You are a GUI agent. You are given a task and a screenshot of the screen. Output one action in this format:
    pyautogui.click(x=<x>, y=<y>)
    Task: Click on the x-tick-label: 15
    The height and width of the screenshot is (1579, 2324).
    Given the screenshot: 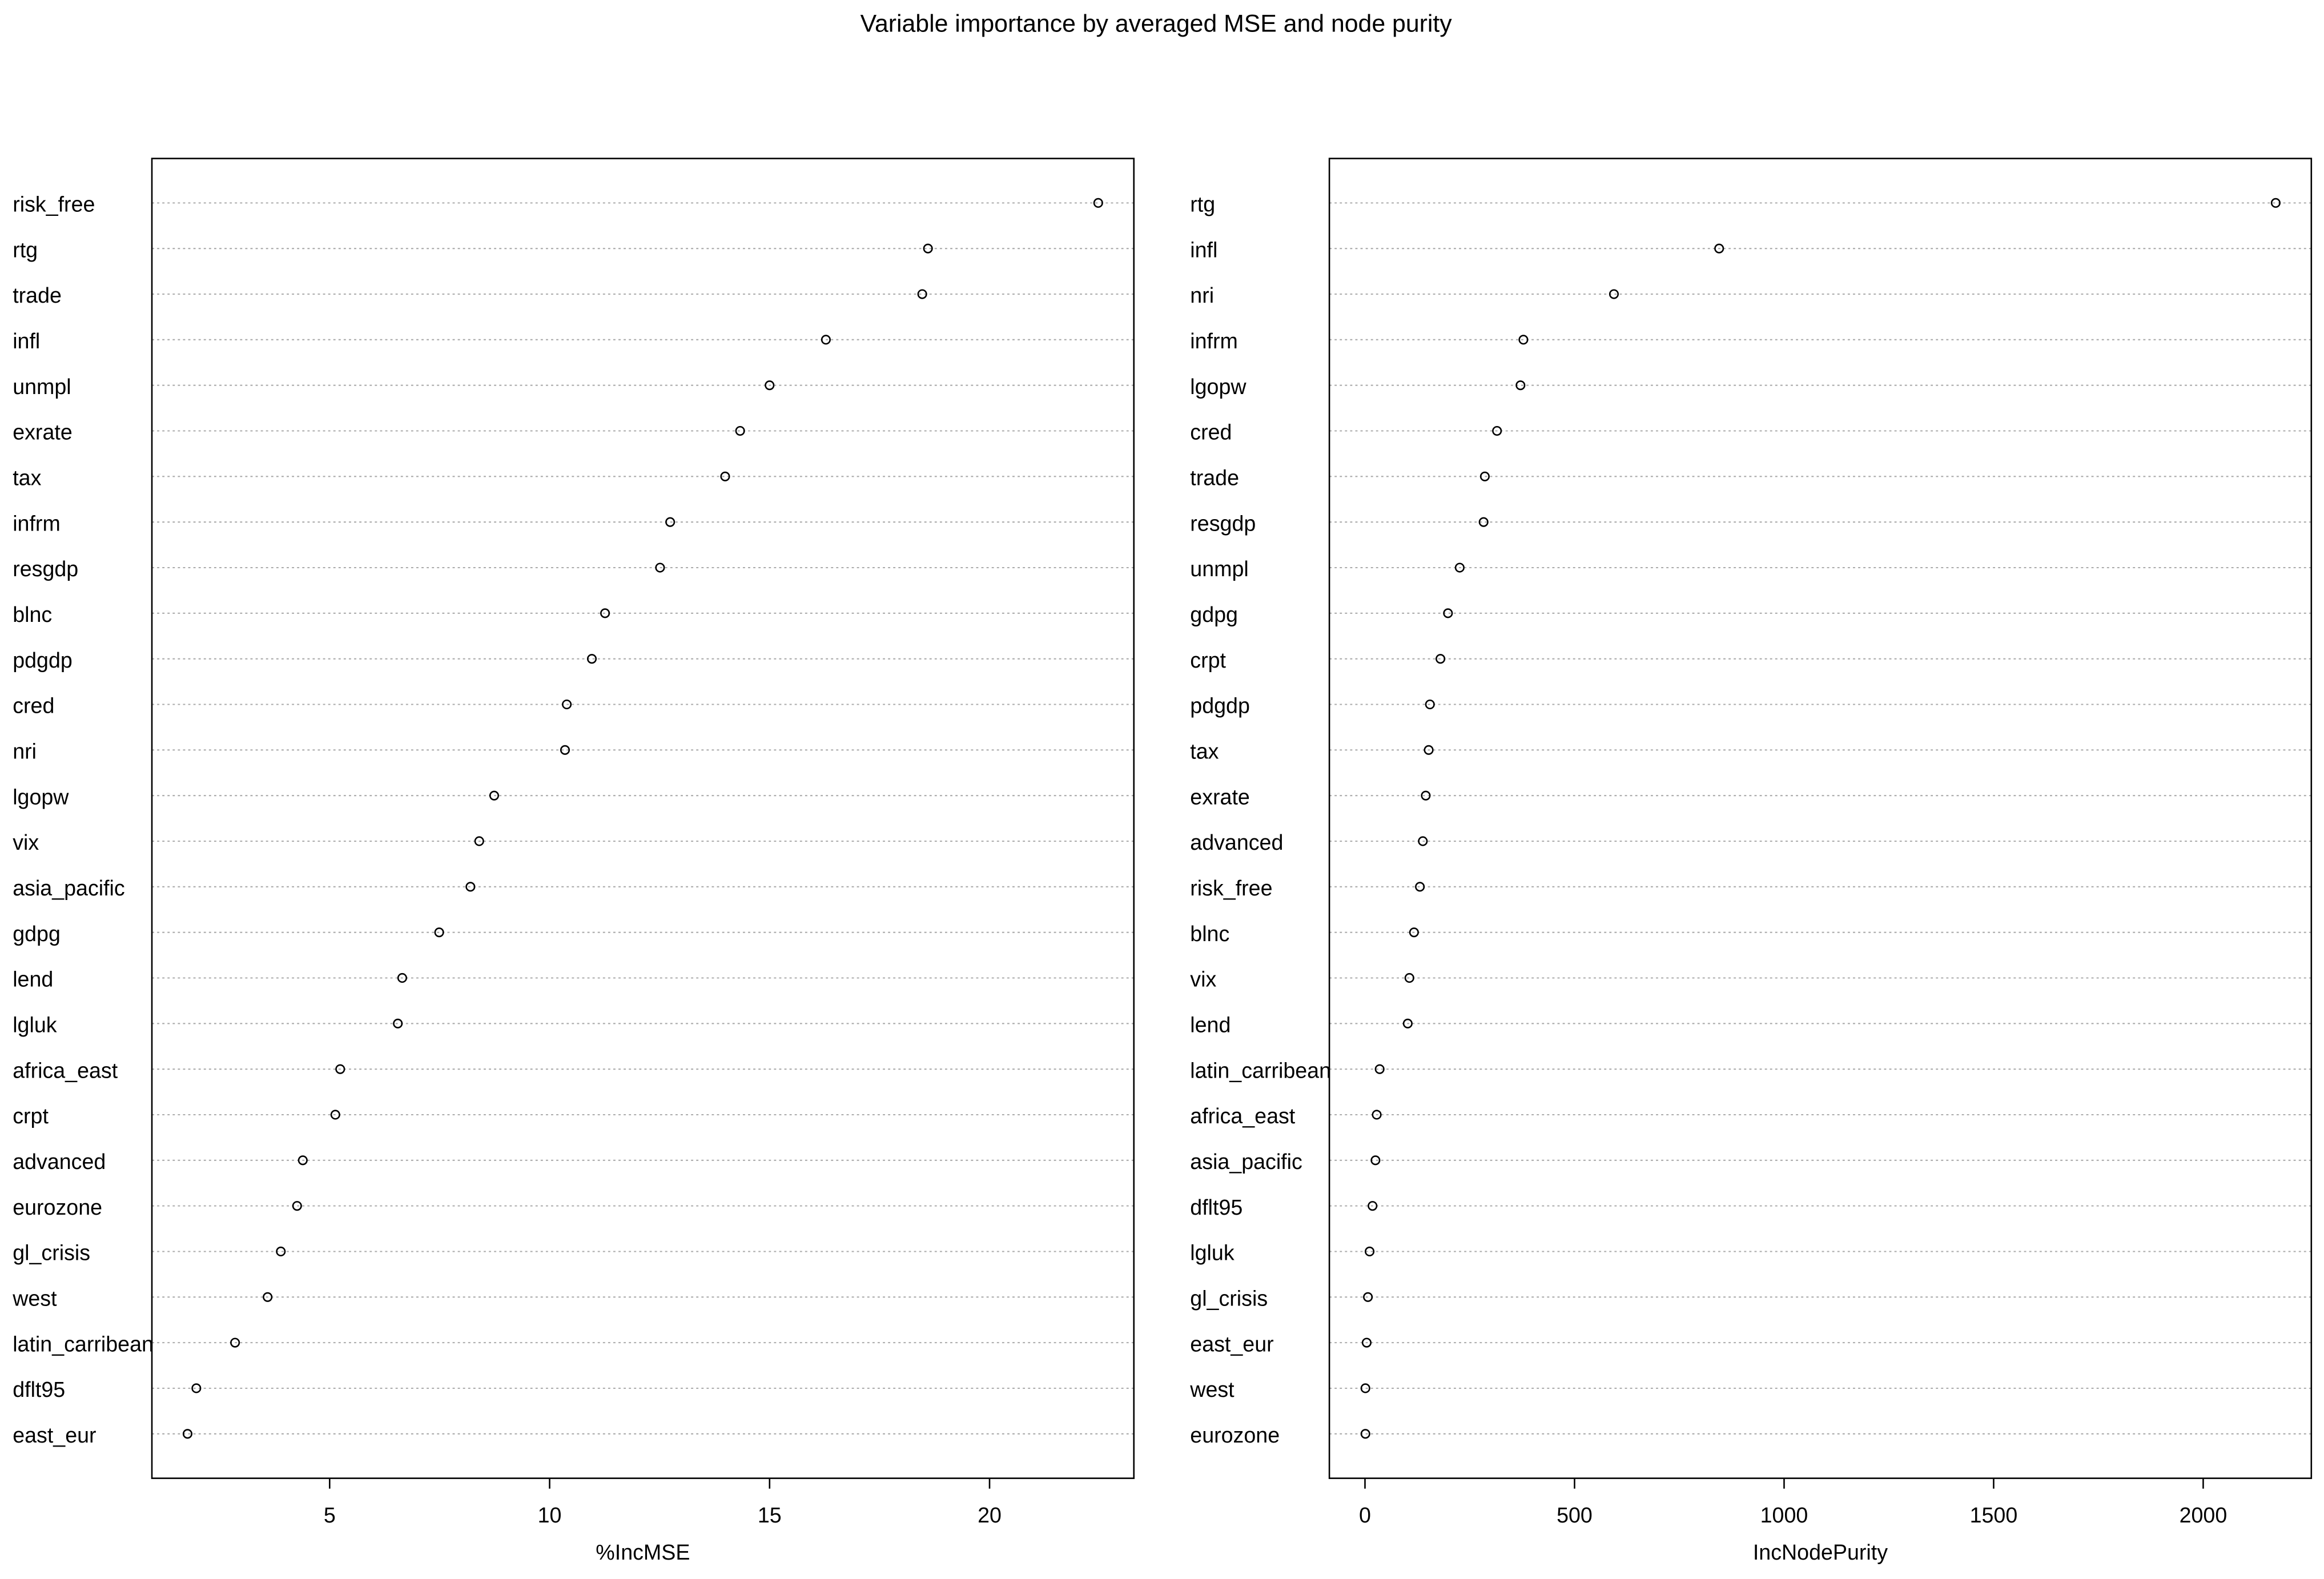 What is the action you would take?
    pyautogui.click(x=770, y=1515)
    